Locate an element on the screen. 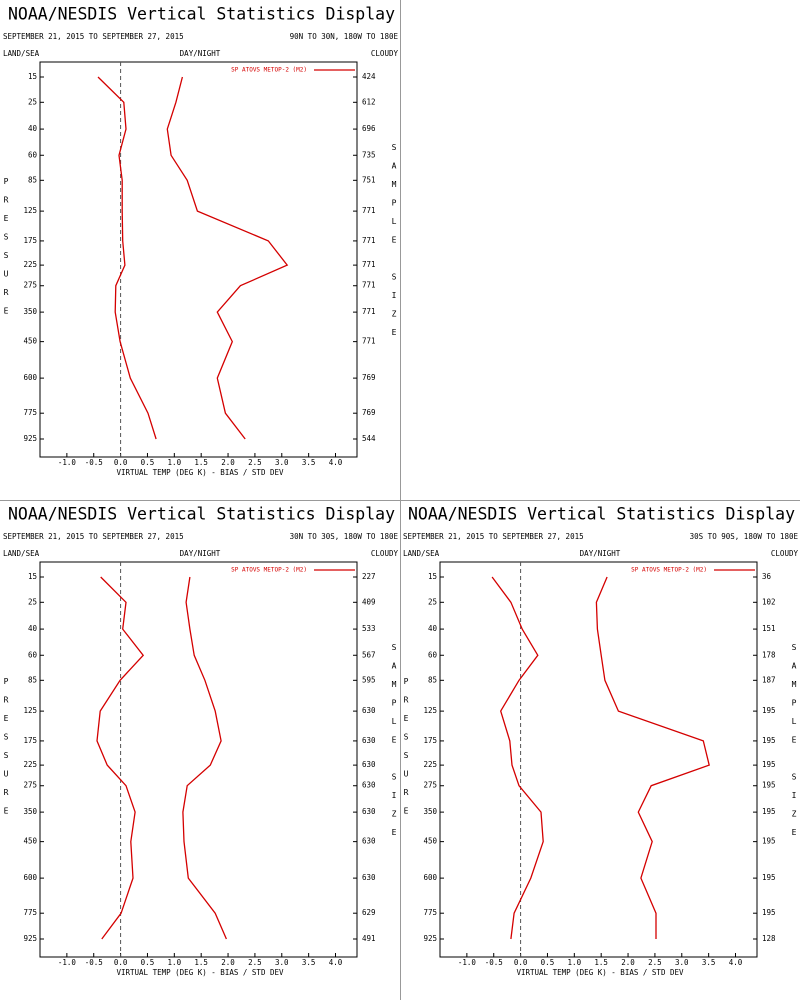  sample-size: 544 is located at coordinates (369, 438).